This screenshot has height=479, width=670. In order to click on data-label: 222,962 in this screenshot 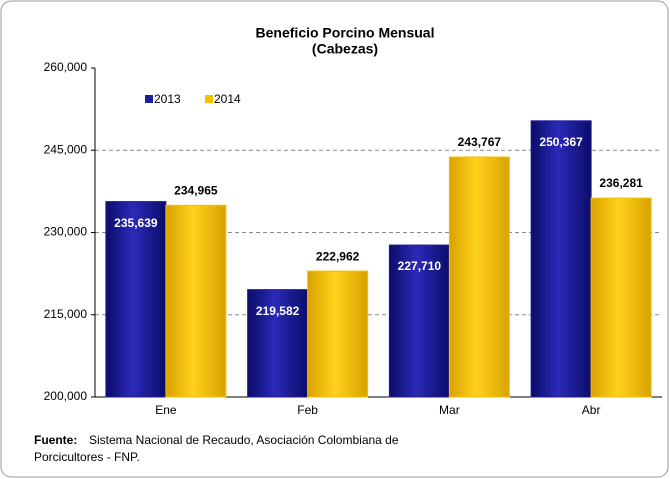, I will do `click(338, 256)`.